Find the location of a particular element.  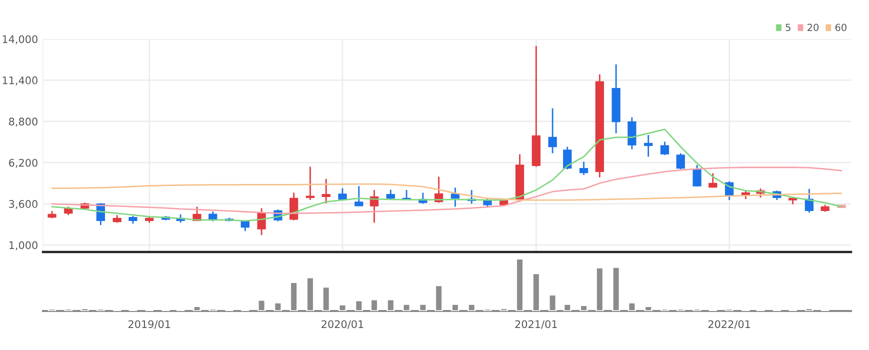

x-tick-label: 2021/01 is located at coordinates (536, 324).